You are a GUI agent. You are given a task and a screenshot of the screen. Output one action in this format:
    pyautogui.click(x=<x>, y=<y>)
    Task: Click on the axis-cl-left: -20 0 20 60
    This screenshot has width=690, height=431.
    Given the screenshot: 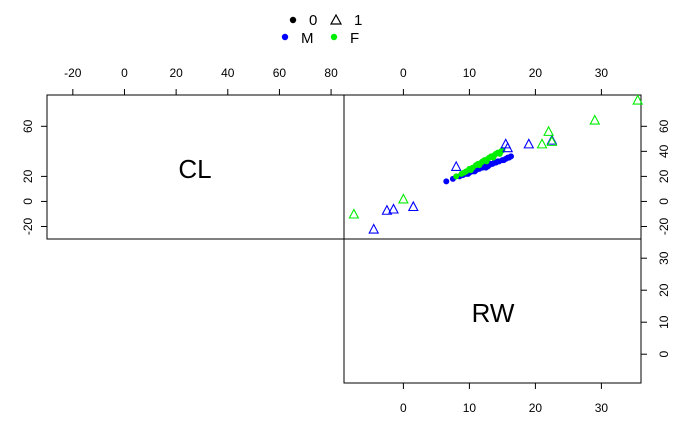 What is the action you would take?
    pyautogui.click(x=34, y=177)
    